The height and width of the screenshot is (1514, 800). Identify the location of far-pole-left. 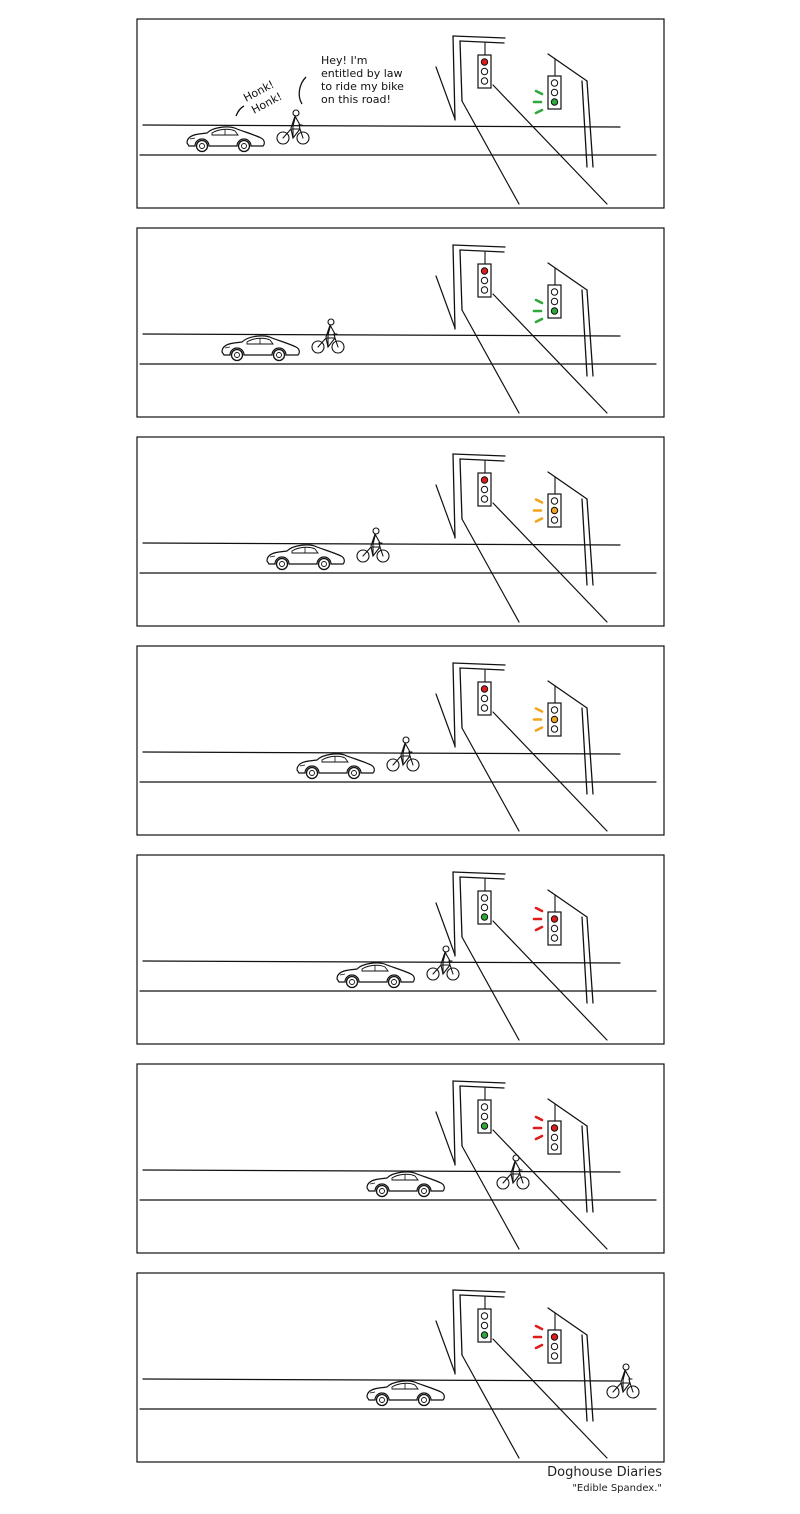
(584, 333).